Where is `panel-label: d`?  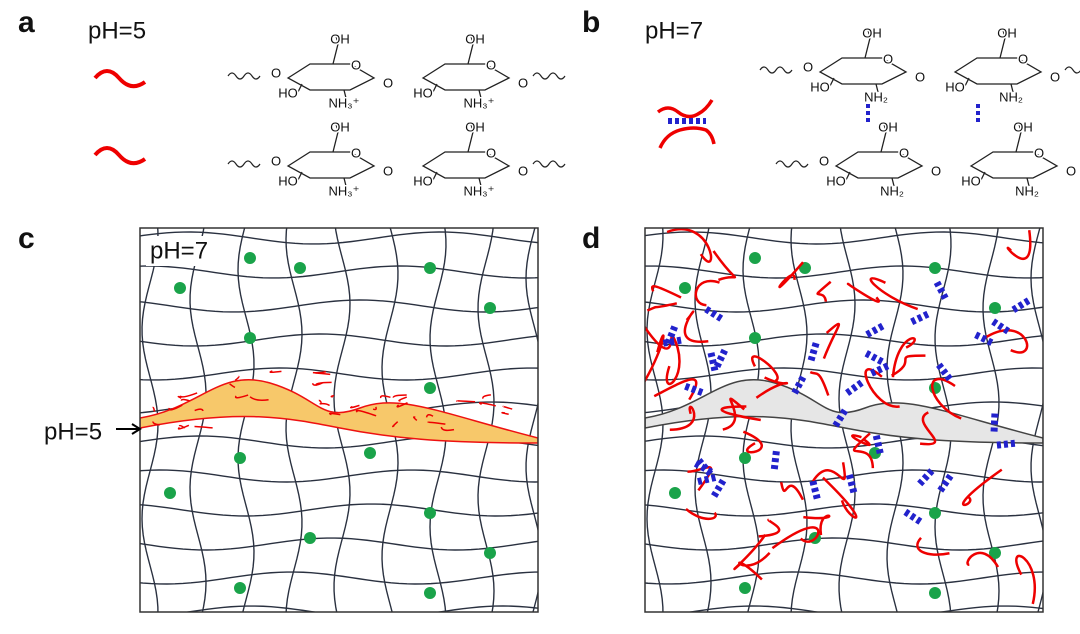 panel-label: d is located at coordinates (591, 238).